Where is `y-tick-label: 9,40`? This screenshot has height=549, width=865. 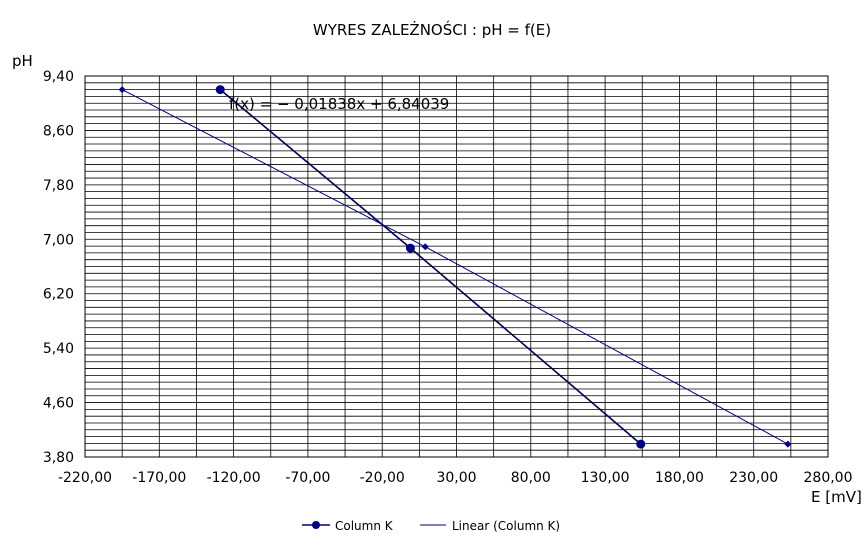
y-tick-label: 9,40 is located at coordinates (58, 77).